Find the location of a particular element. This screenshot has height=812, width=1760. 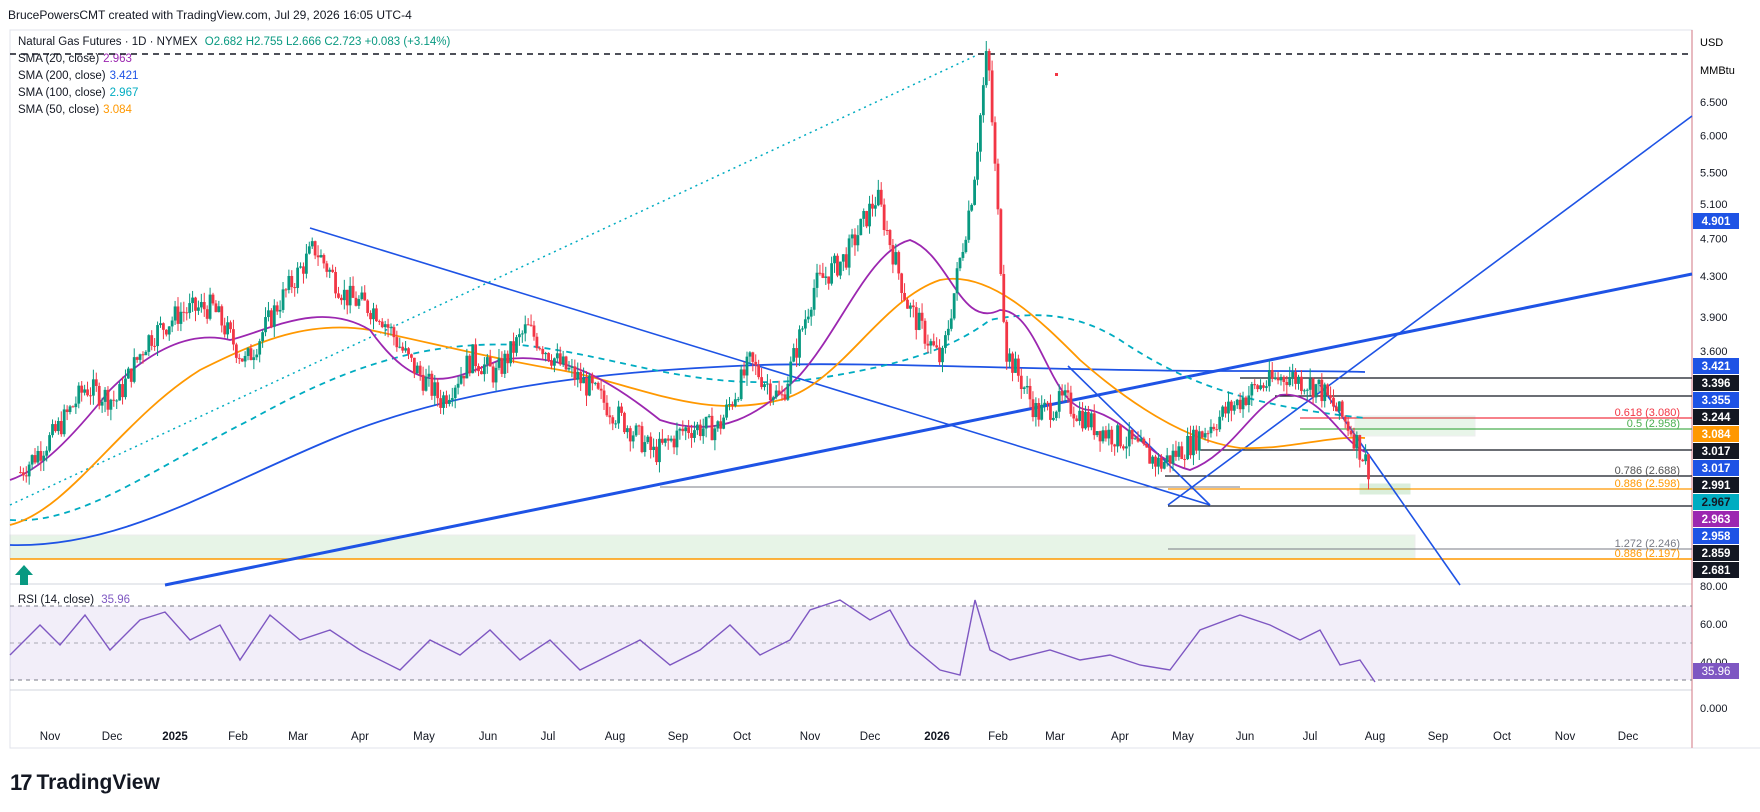

time-tick-20: Jul is located at coordinates (1310, 737).